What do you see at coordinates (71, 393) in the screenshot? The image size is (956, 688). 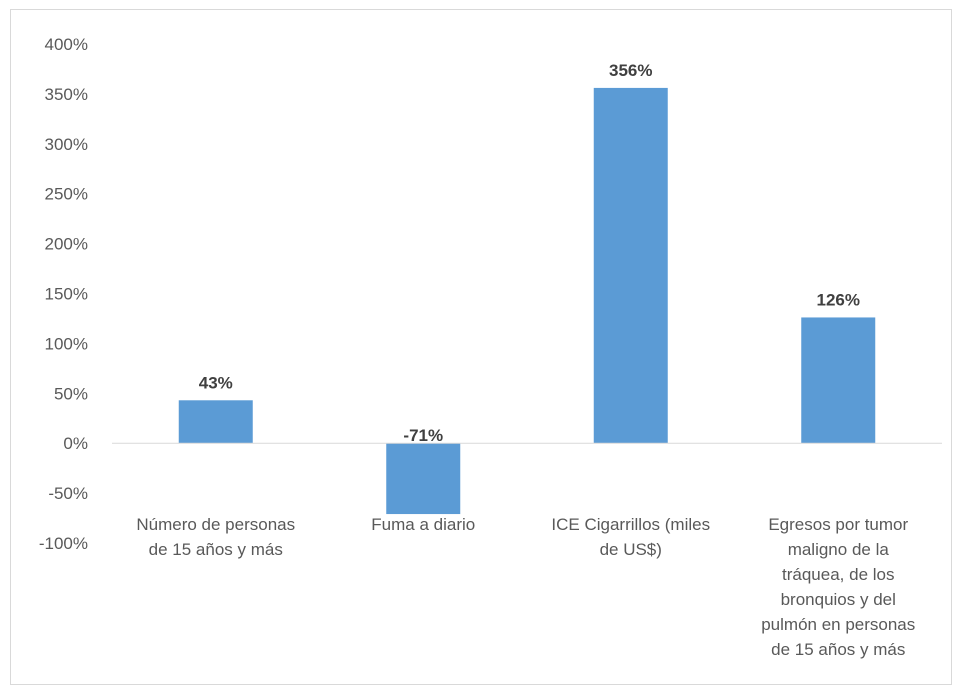 I see `y-tick-label: 50%` at bounding box center [71, 393].